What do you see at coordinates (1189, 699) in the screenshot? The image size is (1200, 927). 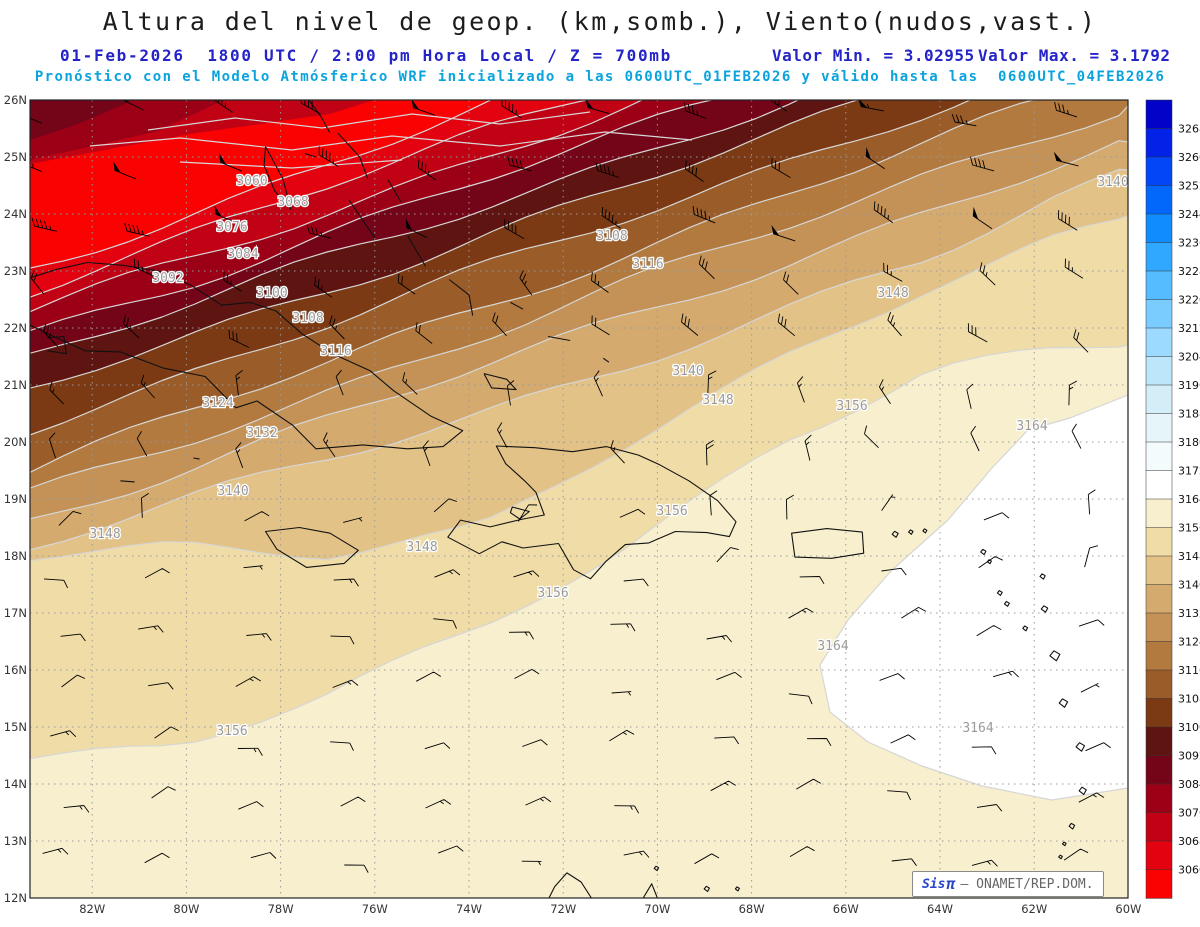 I see `colorbar-label: 3108` at bounding box center [1189, 699].